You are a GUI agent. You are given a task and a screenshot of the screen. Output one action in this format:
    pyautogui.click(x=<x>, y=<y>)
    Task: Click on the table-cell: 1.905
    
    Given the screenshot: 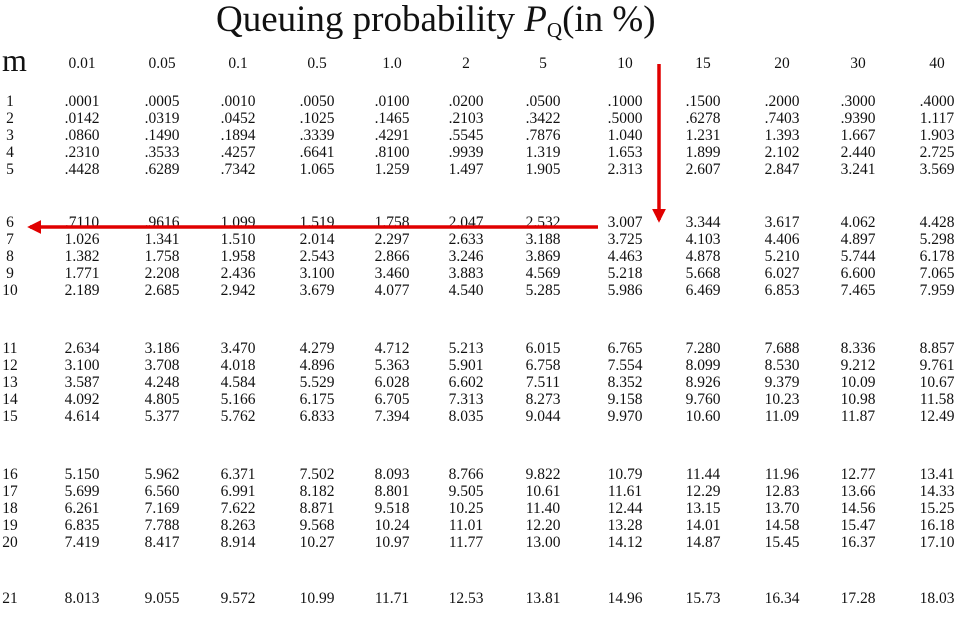 What is the action you would take?
    pyautogui.click(x=543, y=169)
    